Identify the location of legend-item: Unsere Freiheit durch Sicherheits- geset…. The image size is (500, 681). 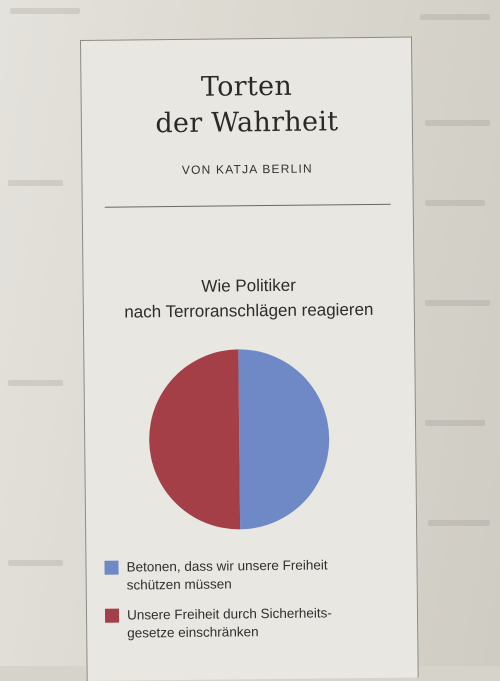
(254, 622).